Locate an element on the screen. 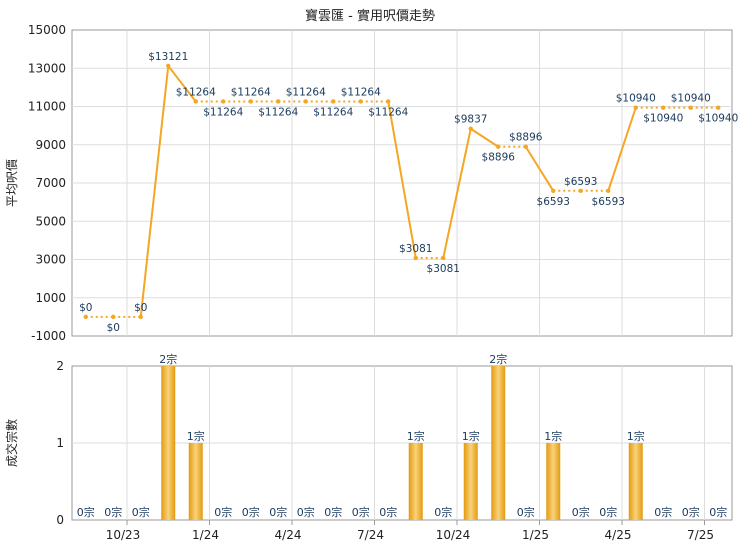 The width and height of the screenshot is (740, 550). x-tick-label: 4/25 is located at coordinates (618, 535).